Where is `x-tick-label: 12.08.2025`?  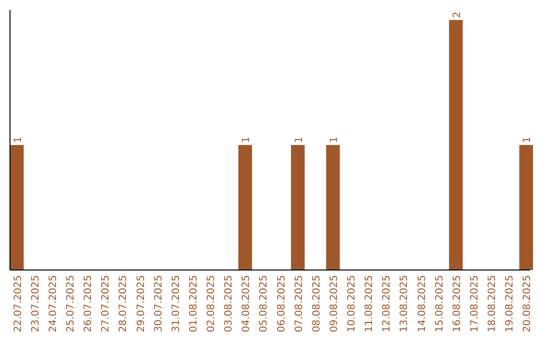 x-tick-label: 12.08.2025 is located at coordinates (387, 303).